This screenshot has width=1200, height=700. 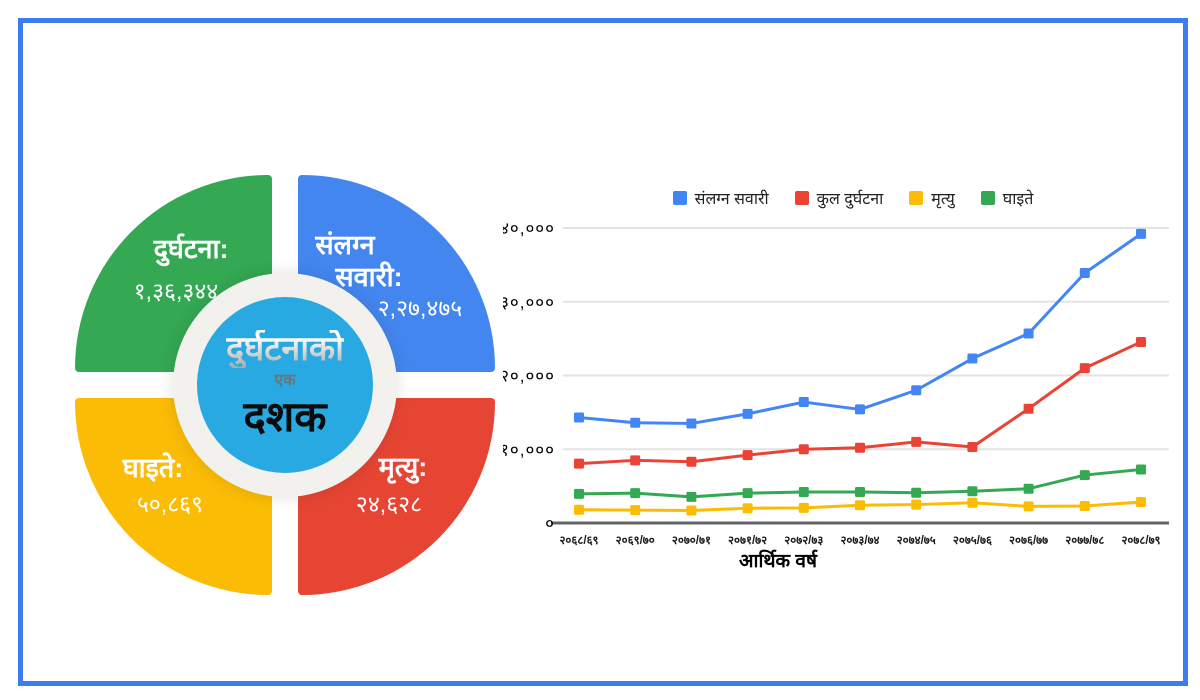 I want to click on y-tick-label: ०, so click(x=550, y=523).